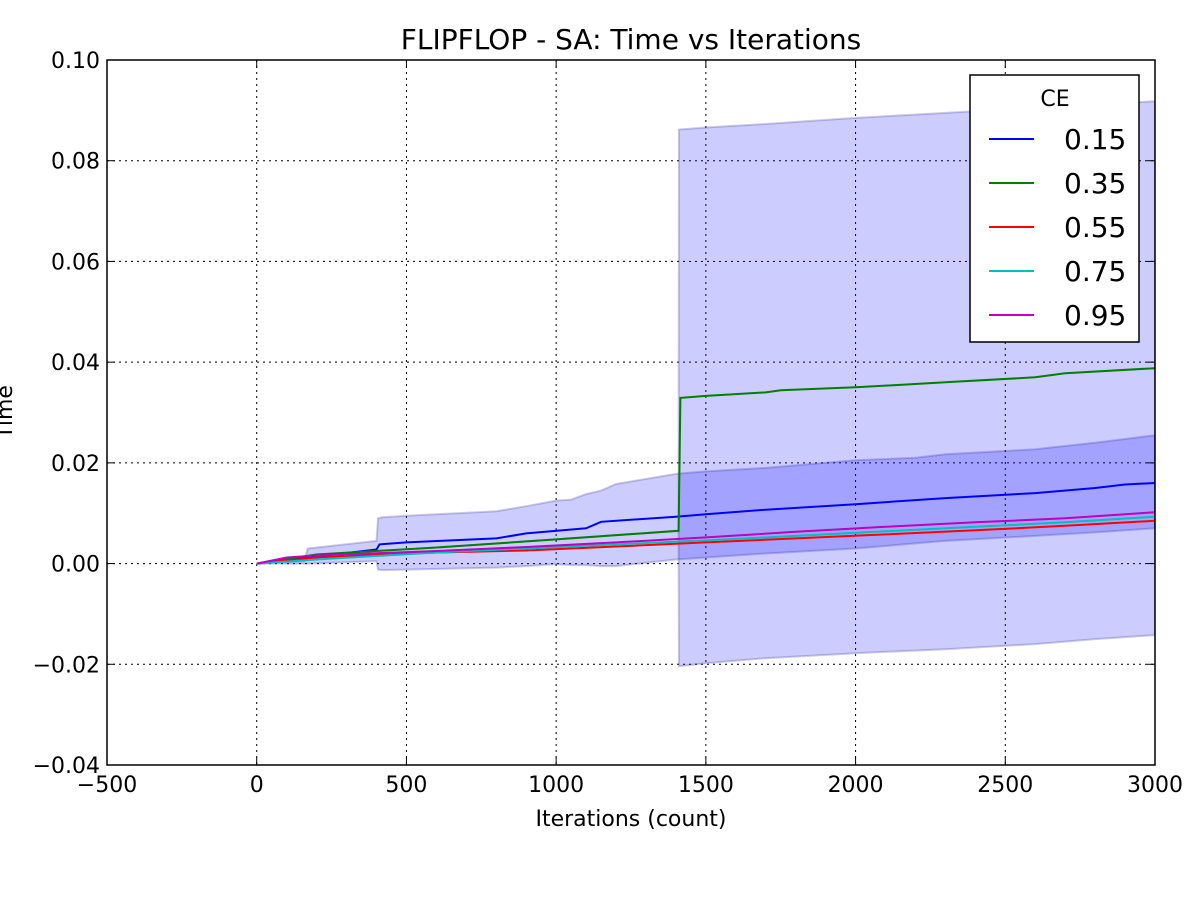 The height and width of the screenshot is (900, 1200). What do you see at coordinates (75, 363) in the screenshot?
I see `y-tick-label: 0.04` at bounding box center [75, 363].